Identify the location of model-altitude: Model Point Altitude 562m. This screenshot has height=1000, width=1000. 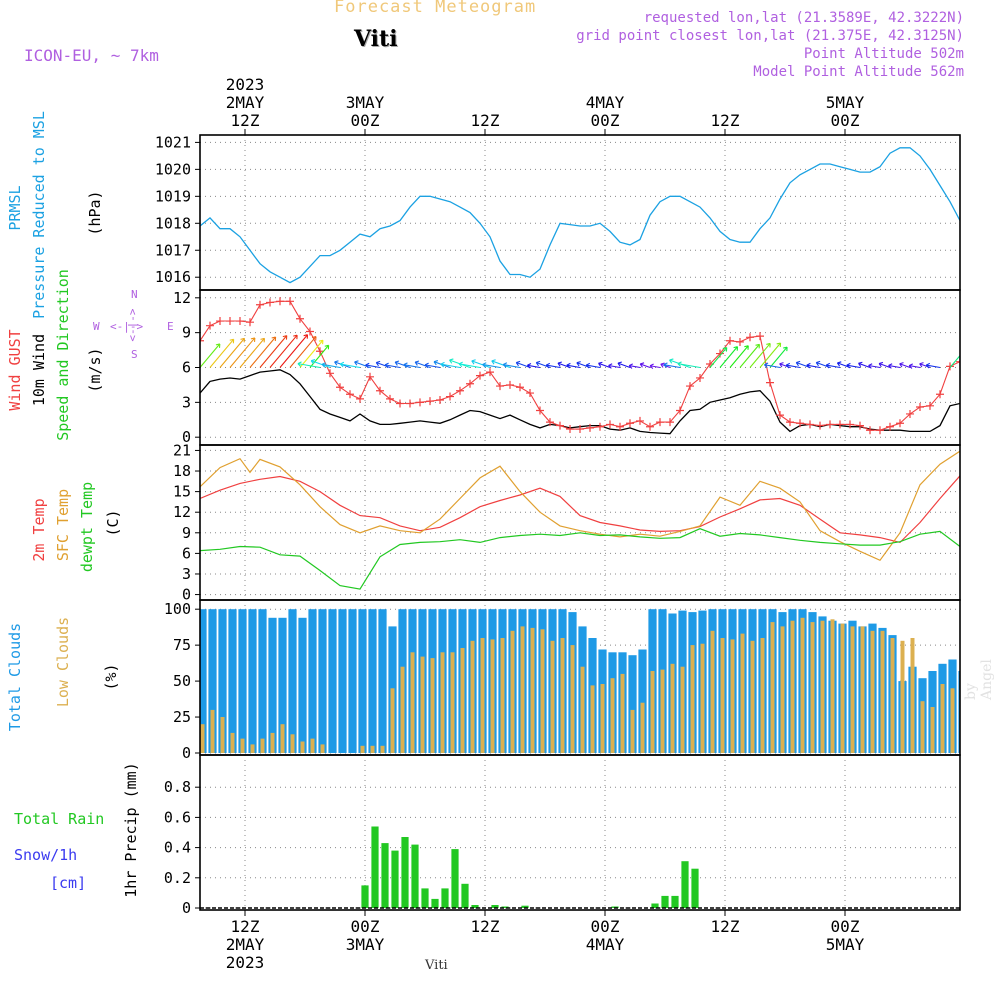
(858, 72).